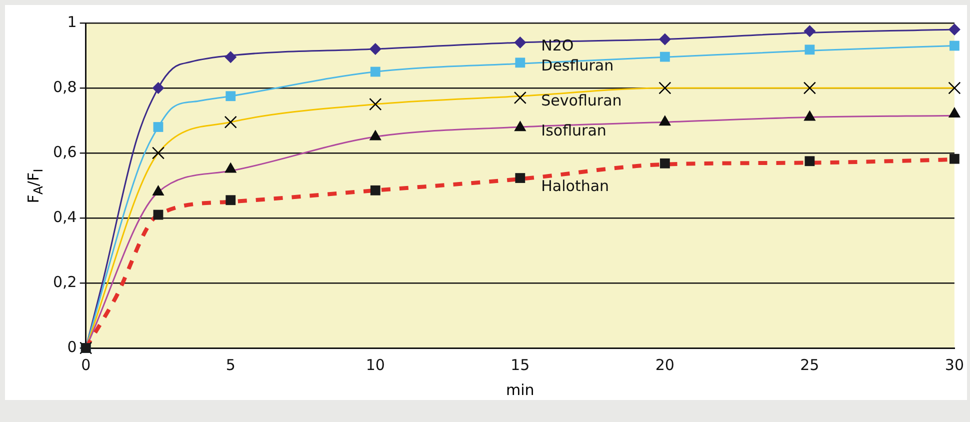 Image resolution: width=970 pixels, height=422 pixels. What do you see at coordinates (810, 365) in the screenshot?
I see `x-tick-label: 25` at bounding box center [810, 365].